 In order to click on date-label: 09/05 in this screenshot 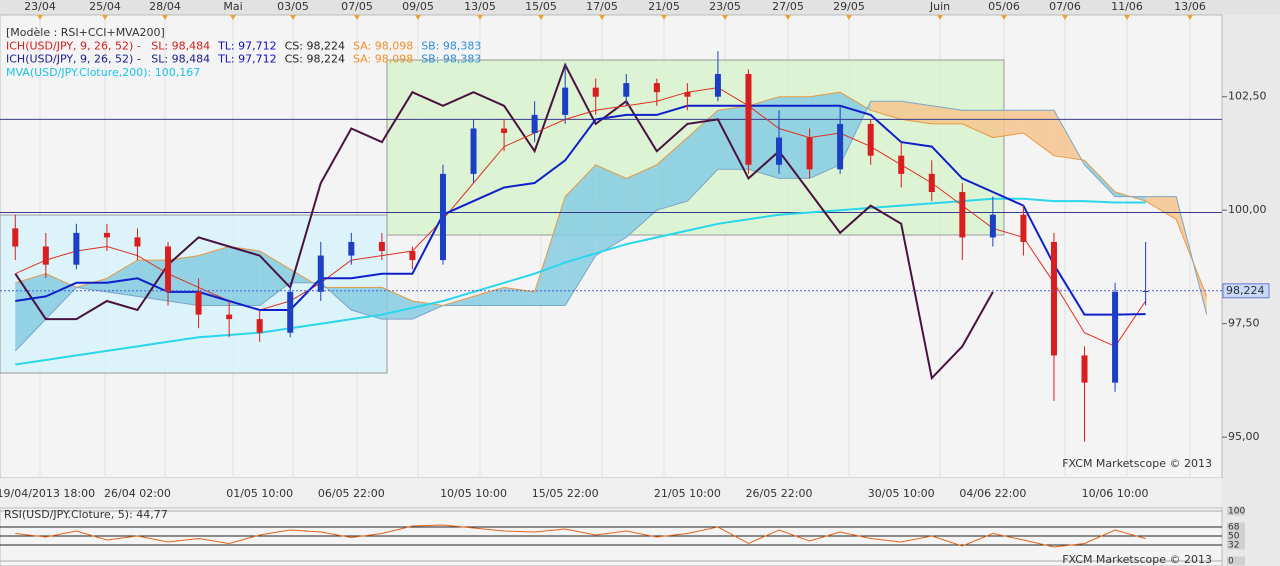, I will do `click(418, 6)`.